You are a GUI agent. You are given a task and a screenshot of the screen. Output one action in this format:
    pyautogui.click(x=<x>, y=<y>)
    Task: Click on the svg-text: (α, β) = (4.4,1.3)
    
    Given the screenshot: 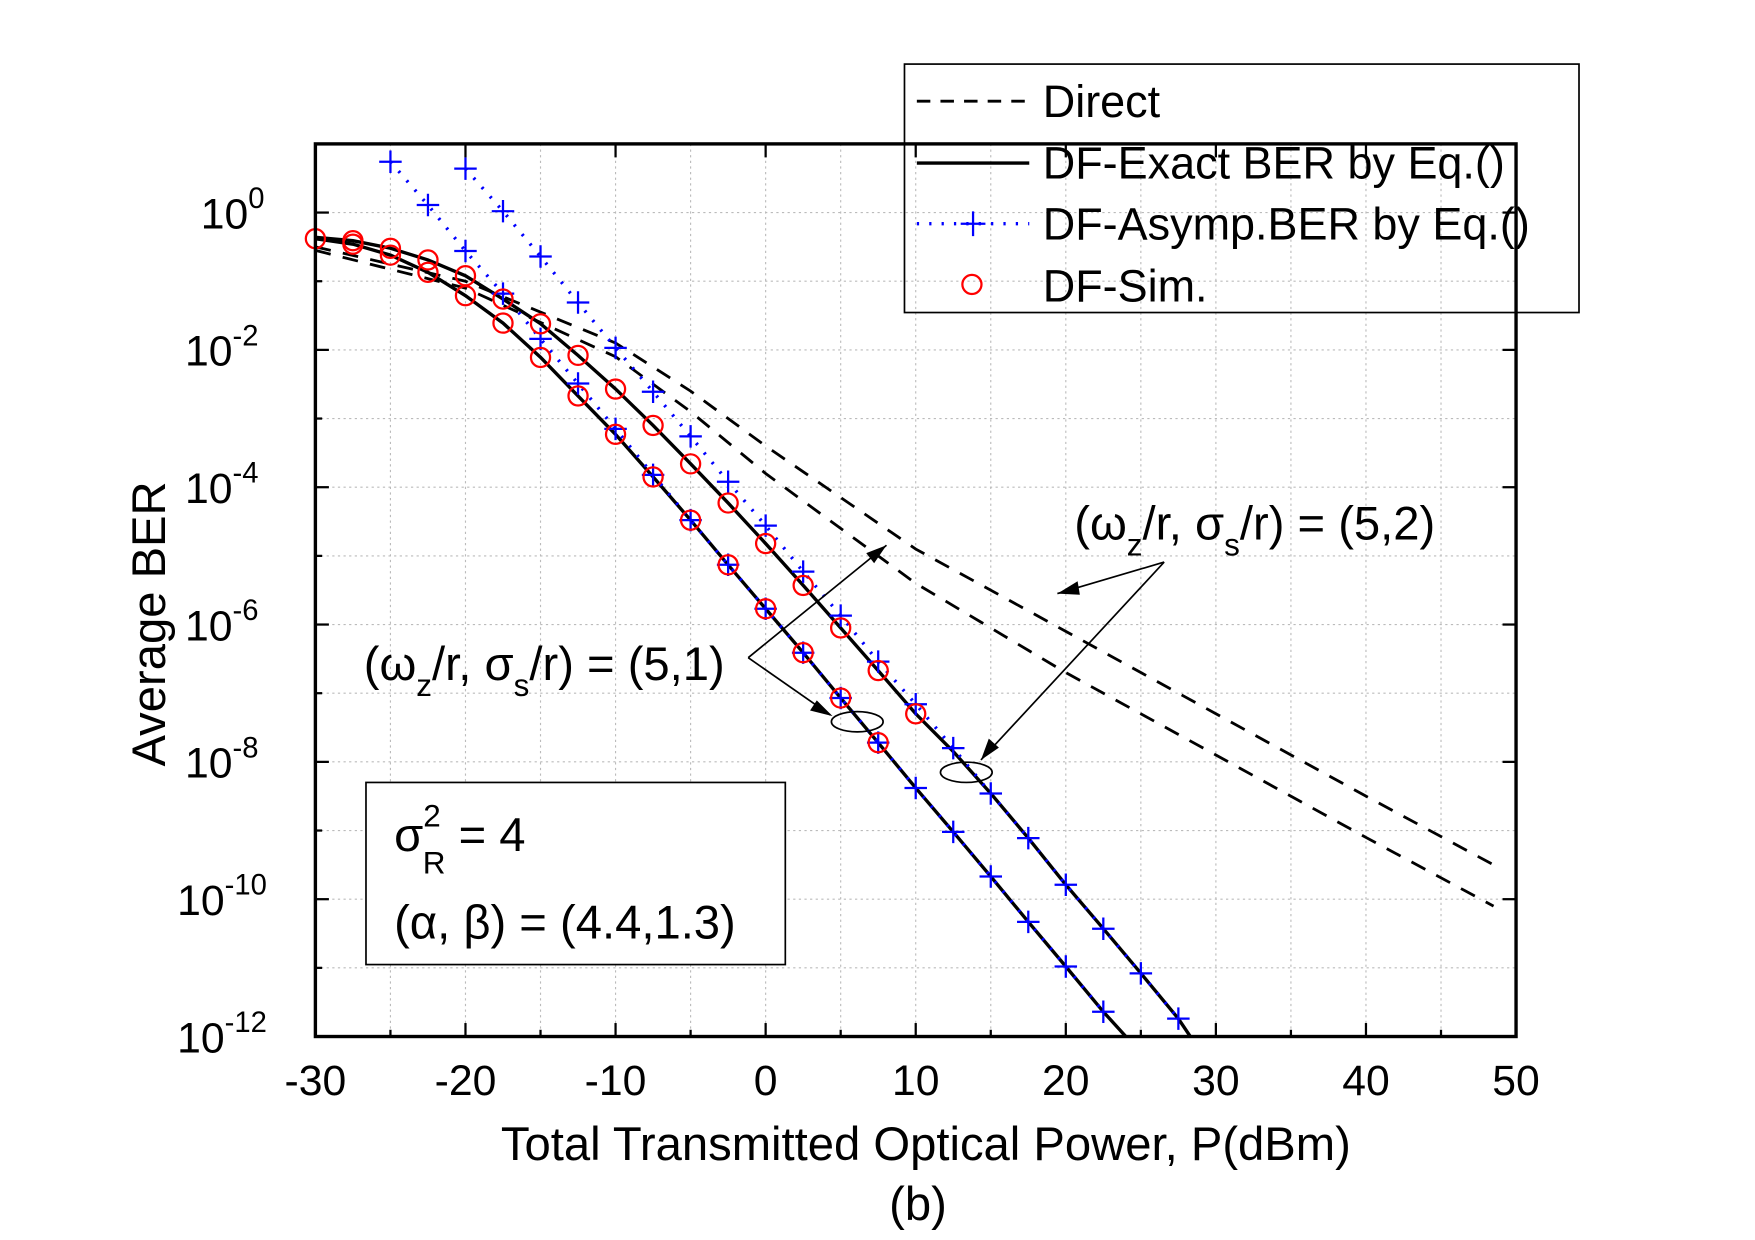 What is the action you would take?
    pyautogui.click(x=565, y=923)
    